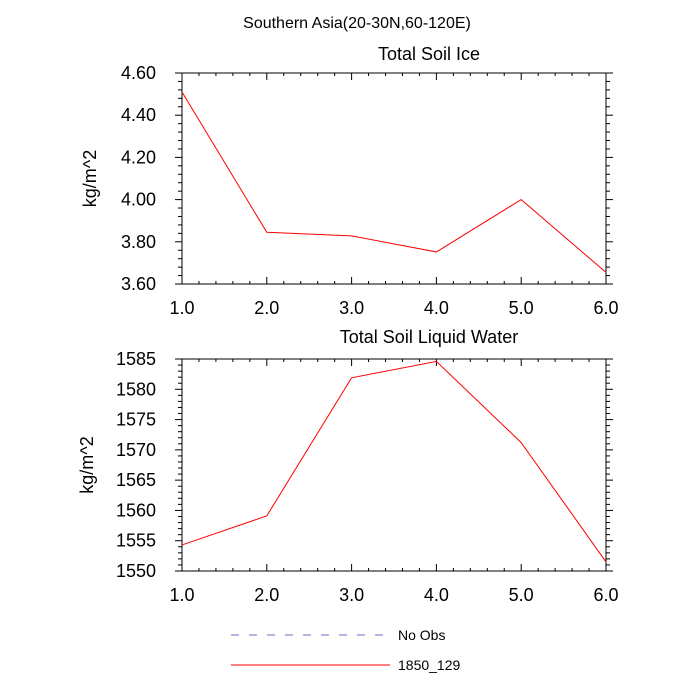 The width and height of the screenshot is (700, 700). What do you see at coordinates (421, 635) in the screenshot?
I see `legend-label-no-obs: No Obs` at bounding box center [421, 635].